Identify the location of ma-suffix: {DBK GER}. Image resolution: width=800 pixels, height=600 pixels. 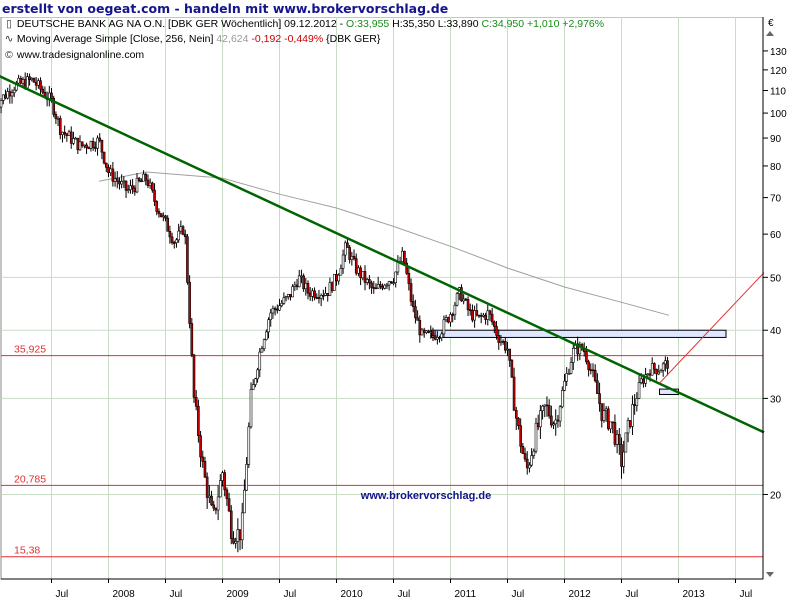
(352, 39).